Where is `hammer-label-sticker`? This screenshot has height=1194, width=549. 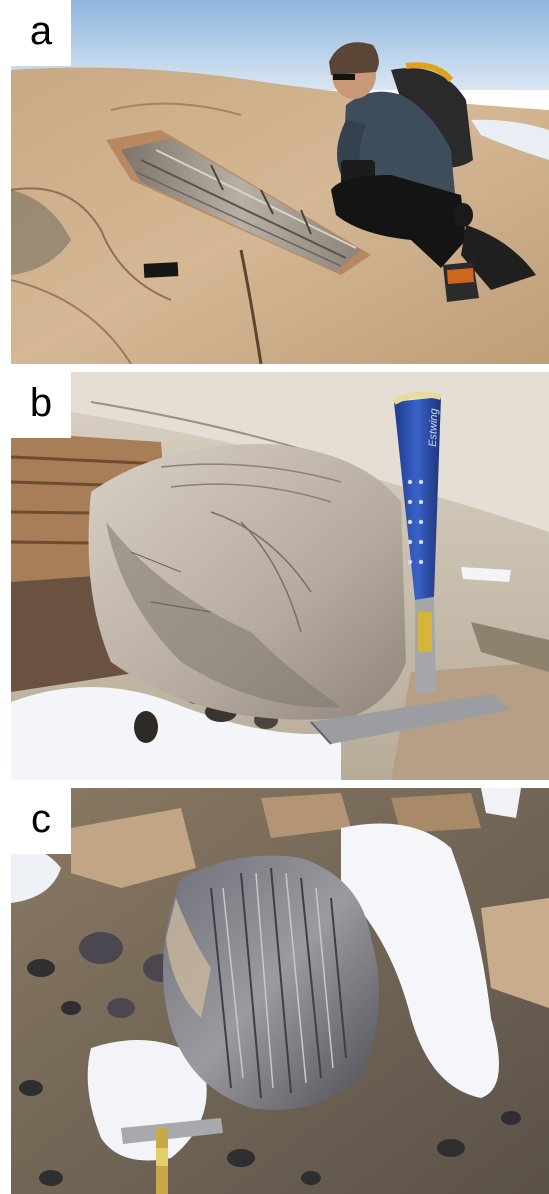 hammer-label-sticker is located at coordinates (425, 632).